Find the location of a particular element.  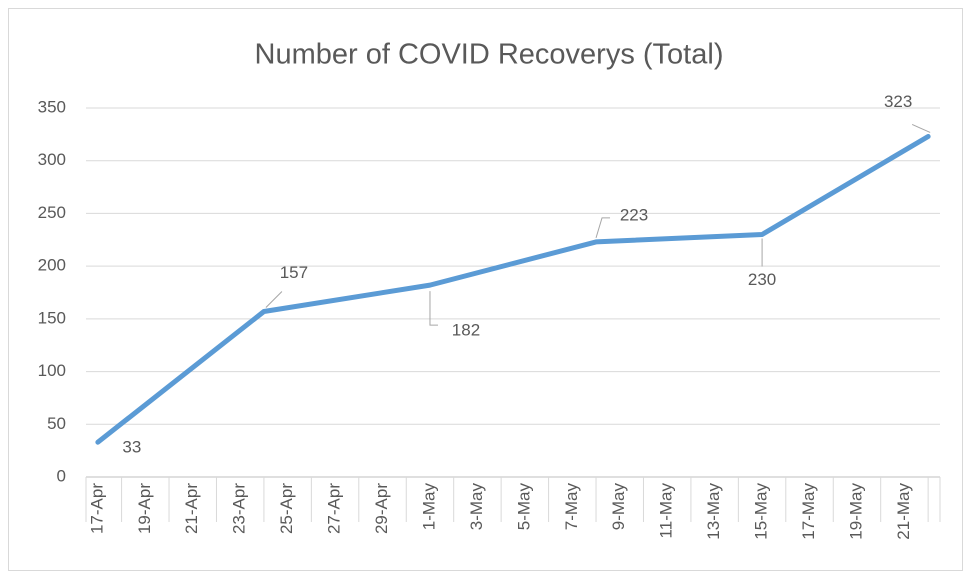

y-tick-label: 300 is located at coordinates (52, 159).